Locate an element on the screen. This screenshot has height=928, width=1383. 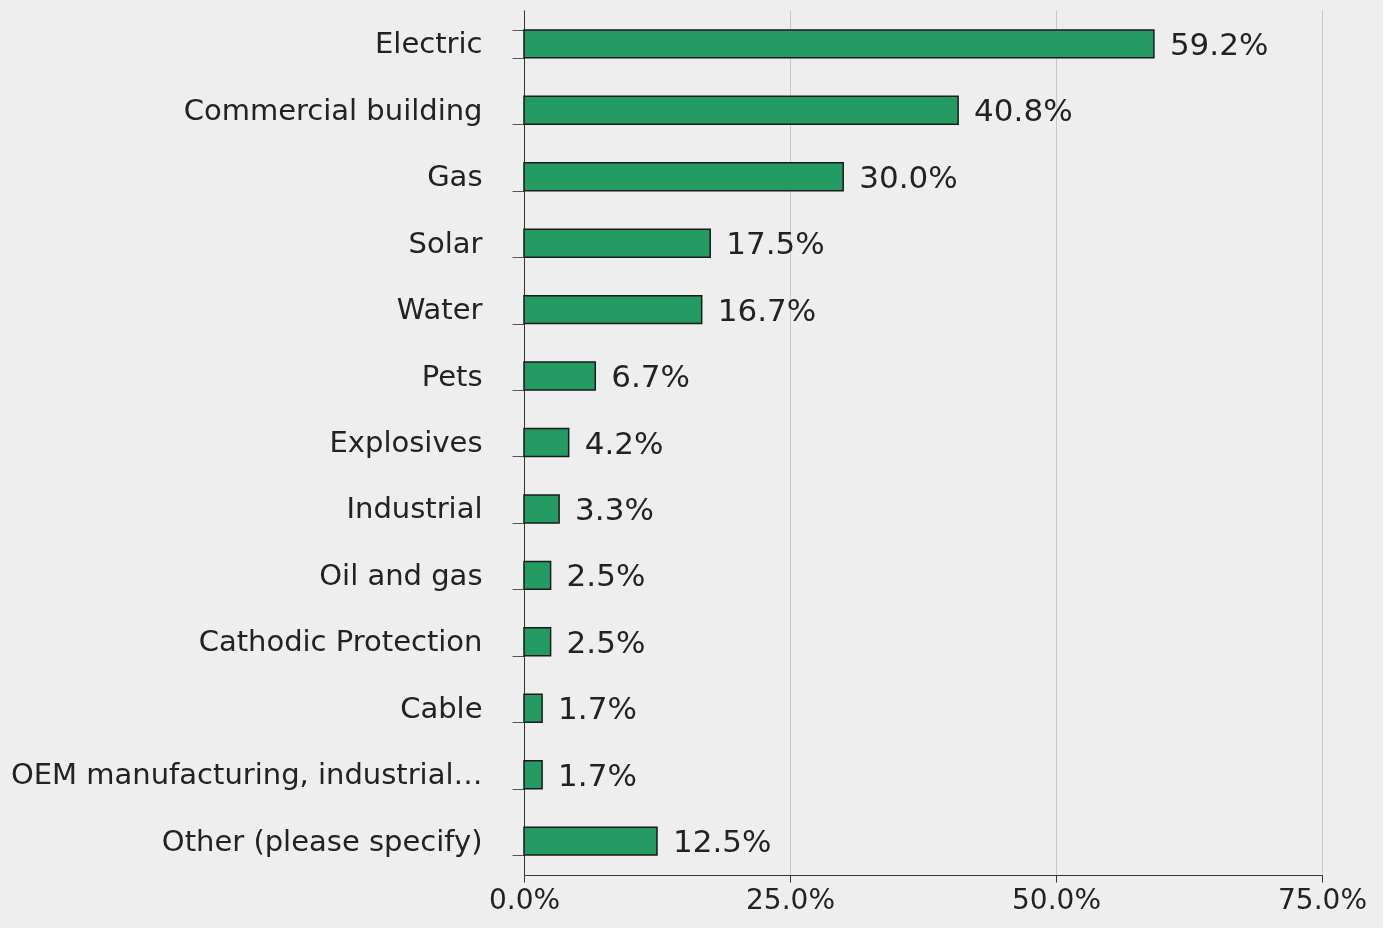
y-tick-label: Gas is located at coordinates (455, 176).